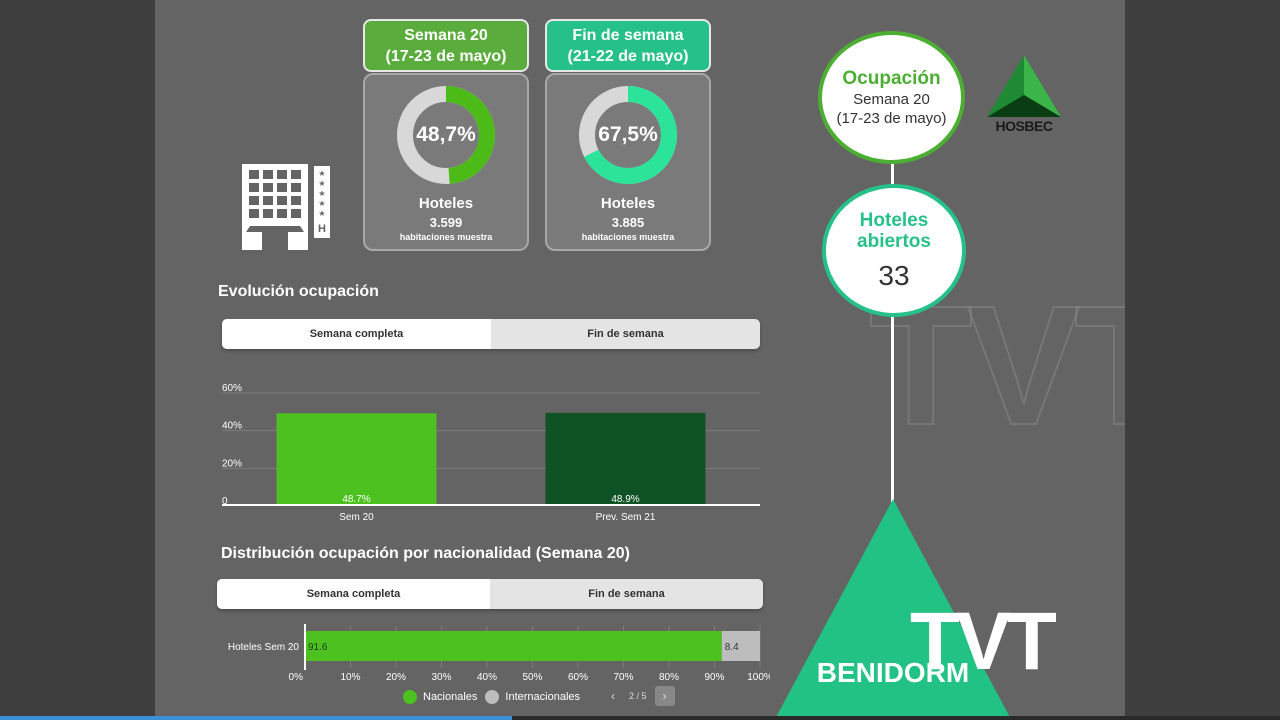 This screenshot has width=1280, height=720. I want to click on legend-label-internacionales: Internacionales, so click(543, 697).